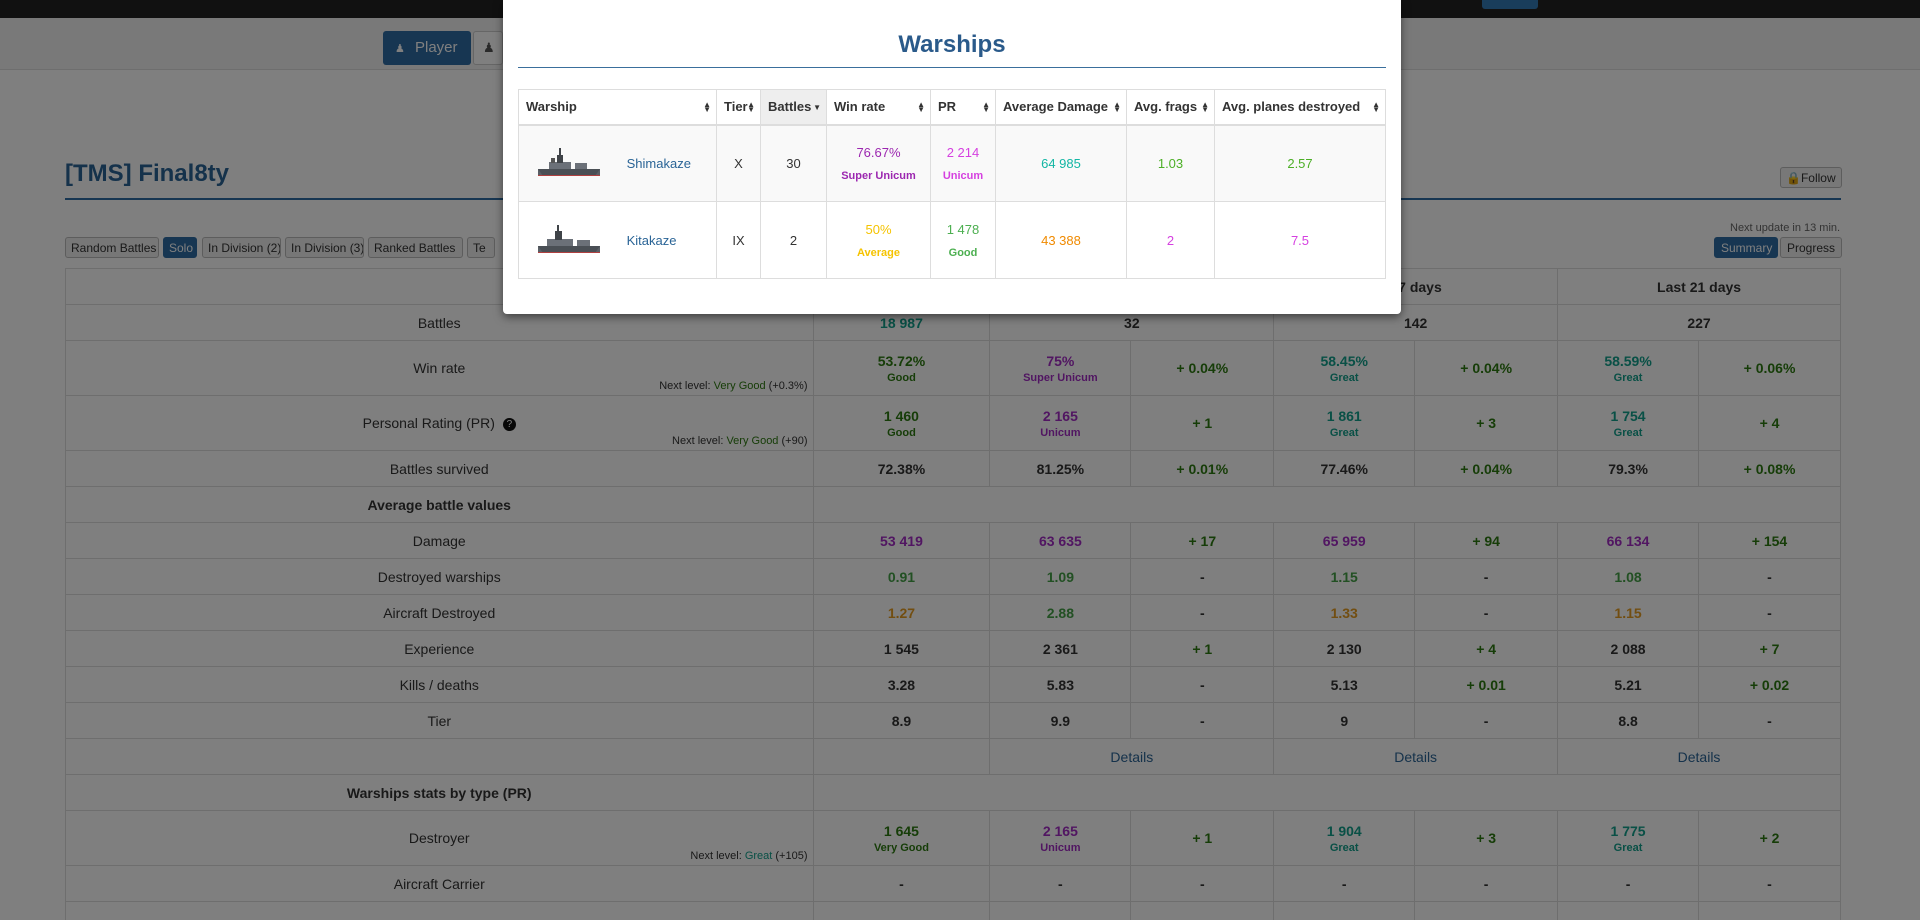 This screenshot has height=920, width=1920. I want to click on col-pr: PR ▲ ▼, so click(963, 107).